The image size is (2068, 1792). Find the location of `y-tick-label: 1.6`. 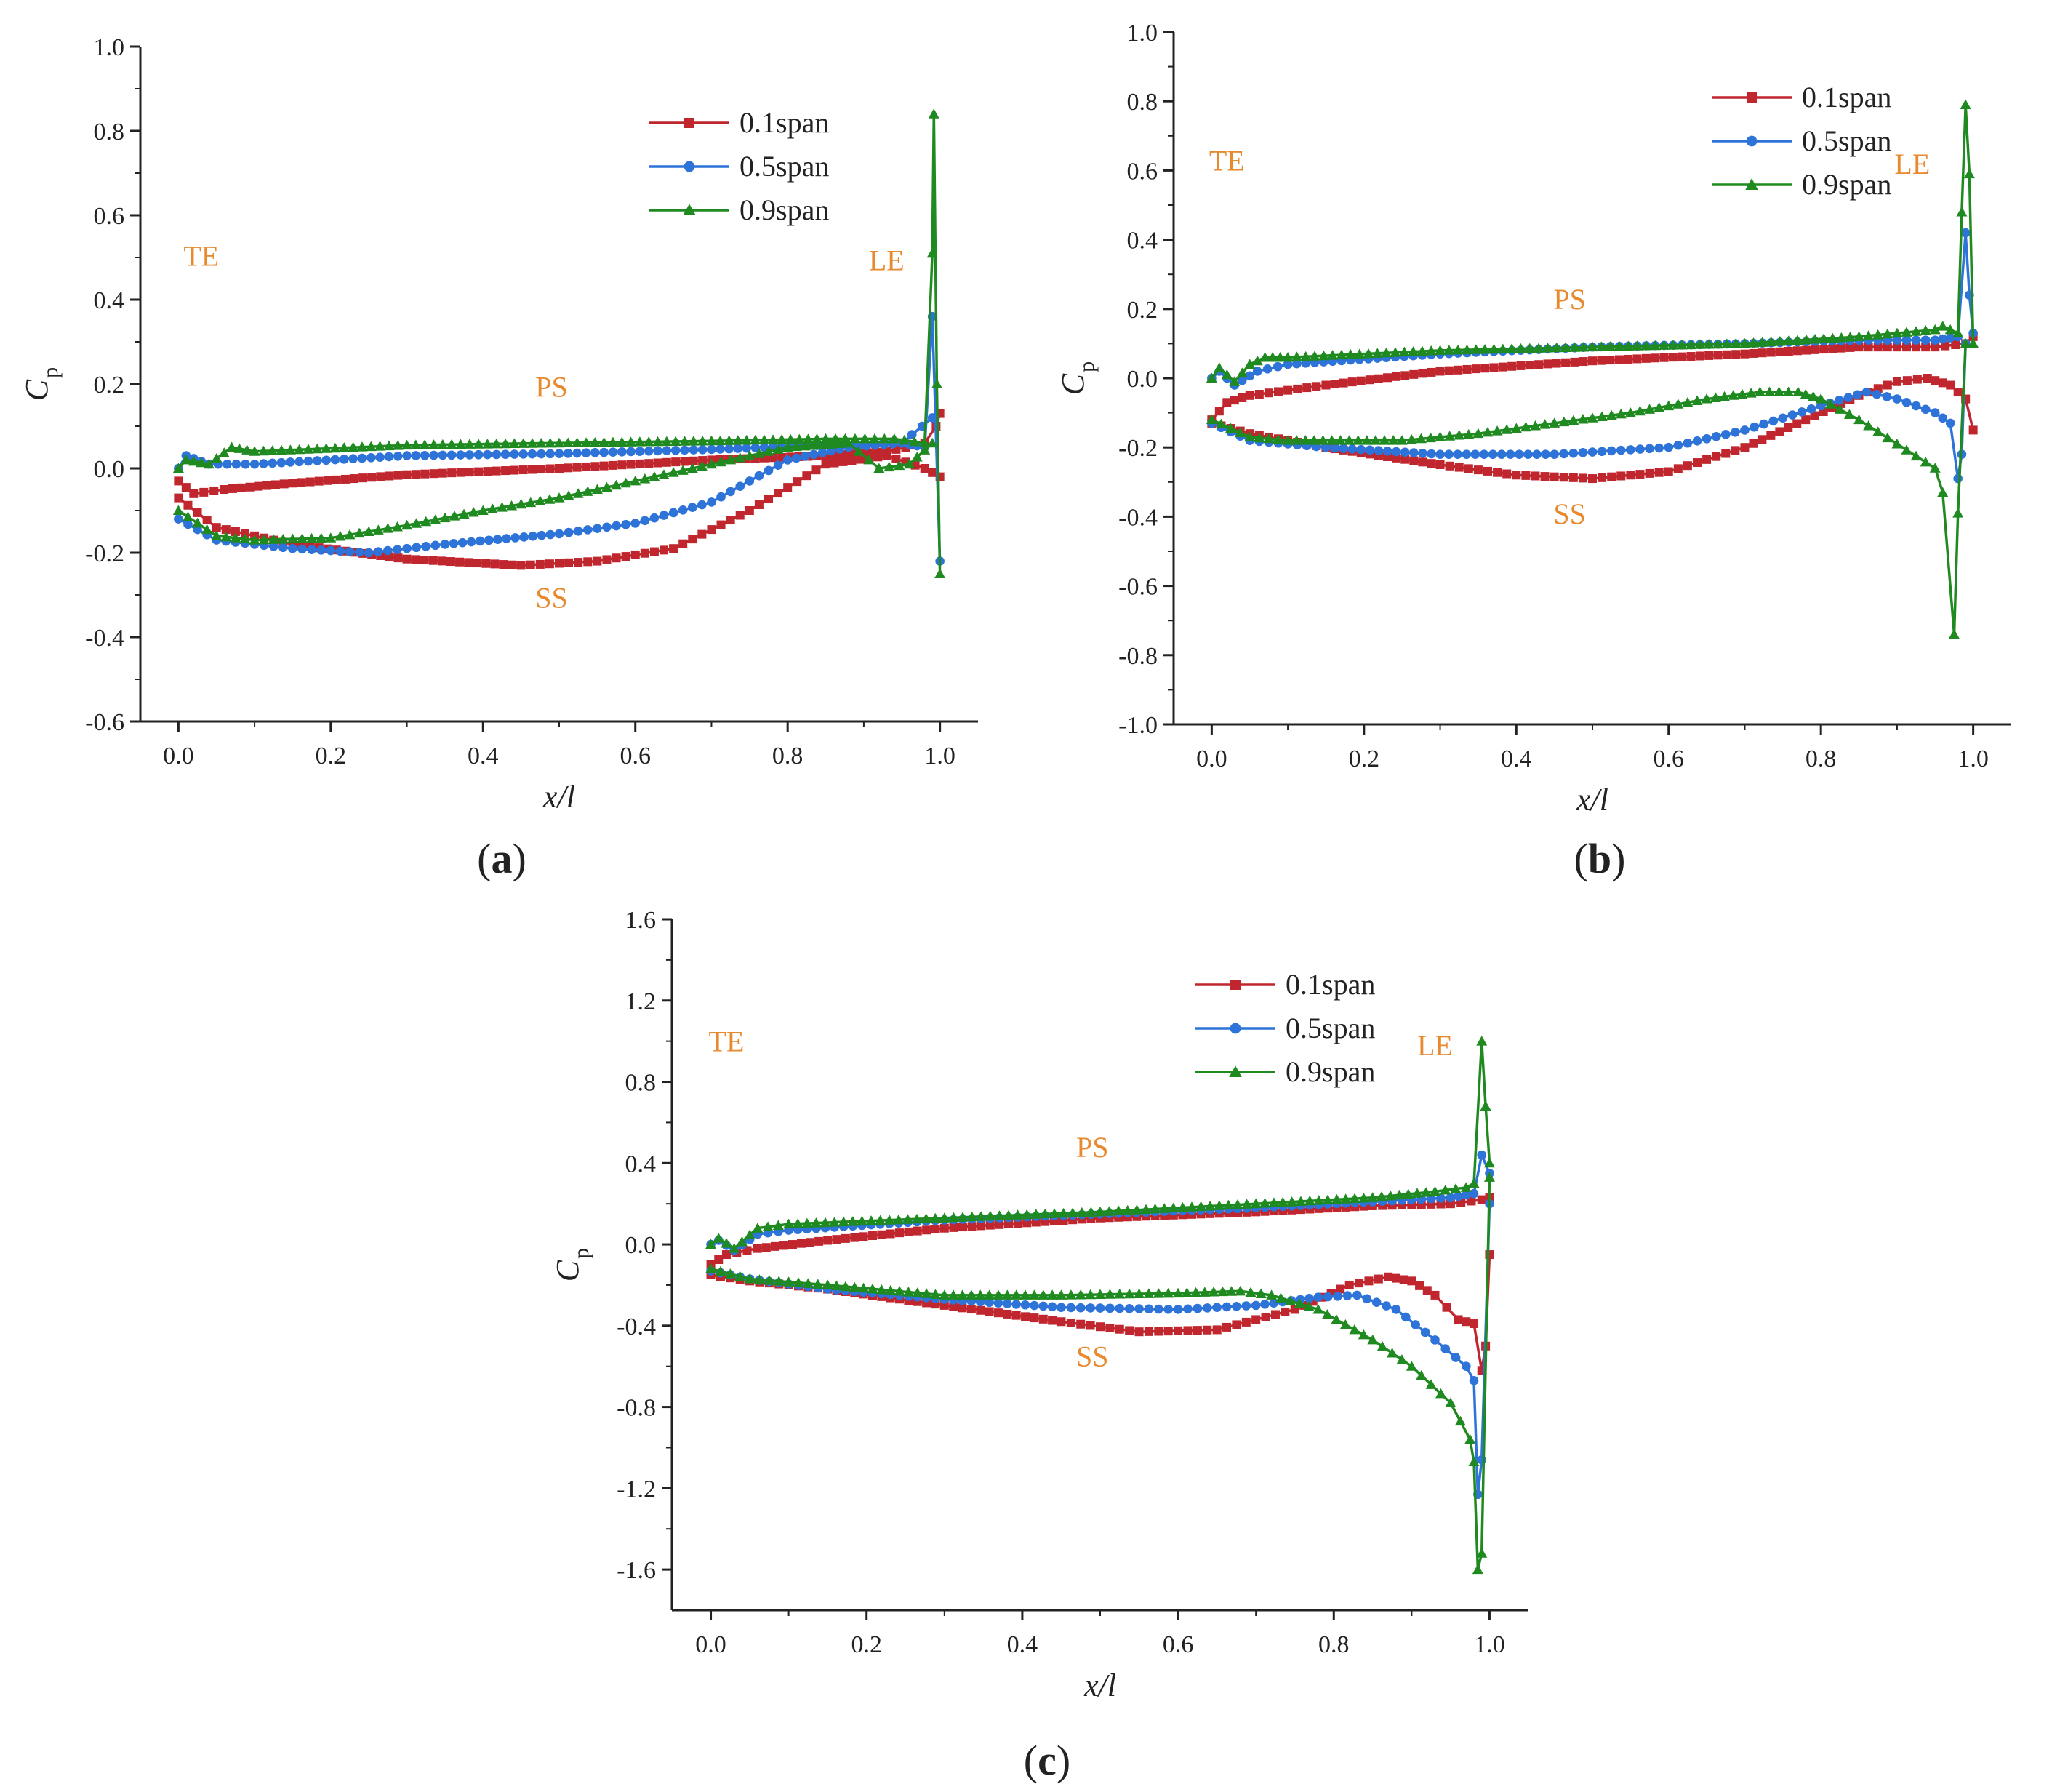

y-tick-label: 1.6 is located at coordinates (641, 920).